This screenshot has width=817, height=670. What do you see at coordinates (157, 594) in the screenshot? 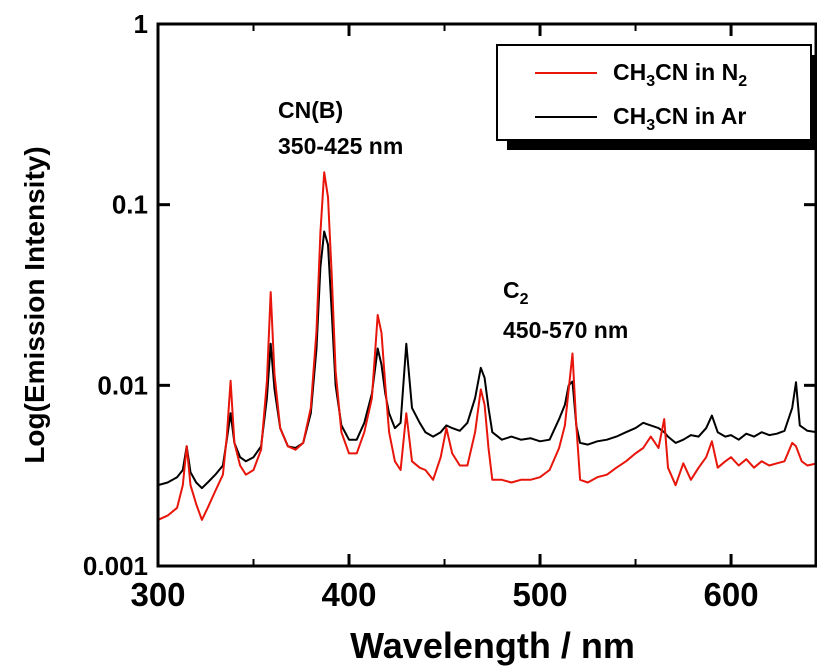
I see `x-tick-label-300: 300` at bounding box center [157, 594].